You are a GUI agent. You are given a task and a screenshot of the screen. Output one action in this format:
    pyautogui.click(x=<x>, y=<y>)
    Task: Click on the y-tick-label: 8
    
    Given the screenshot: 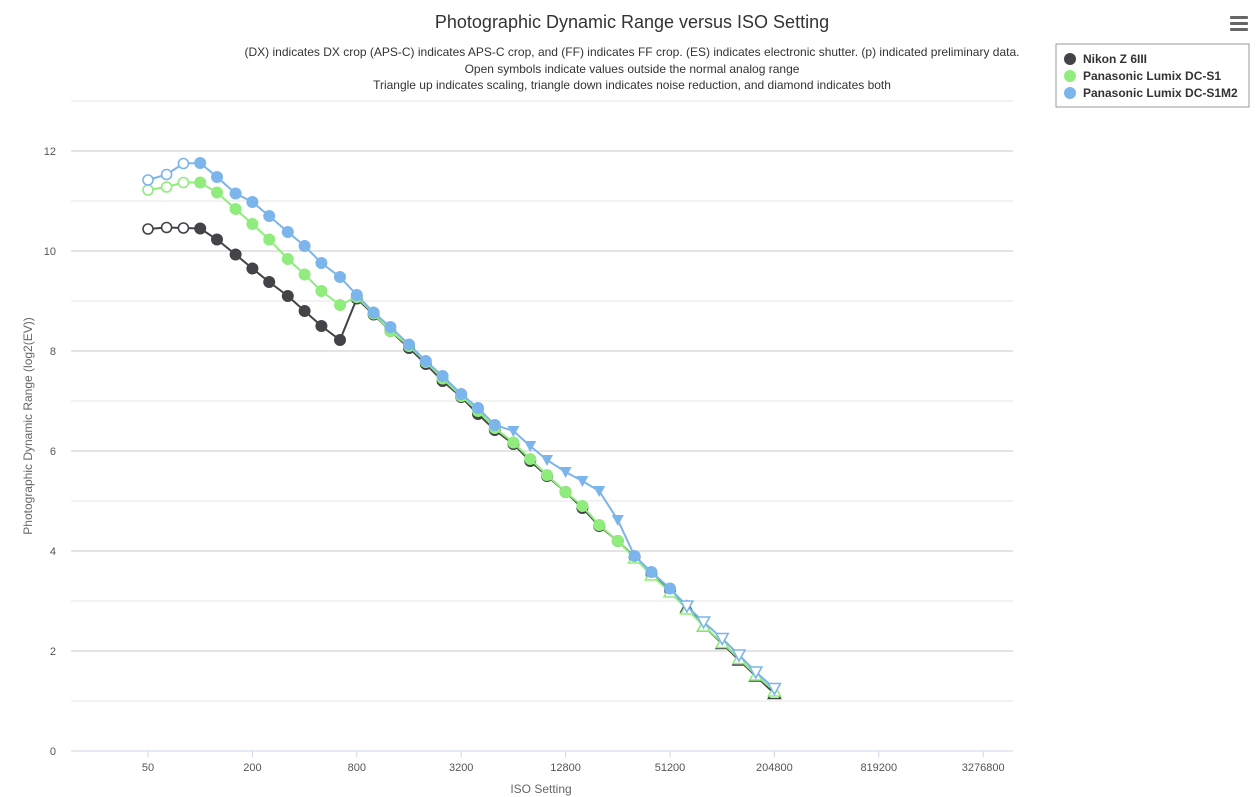 What is the action you would take?
    pyautogui.click(x=53, y=352)
    